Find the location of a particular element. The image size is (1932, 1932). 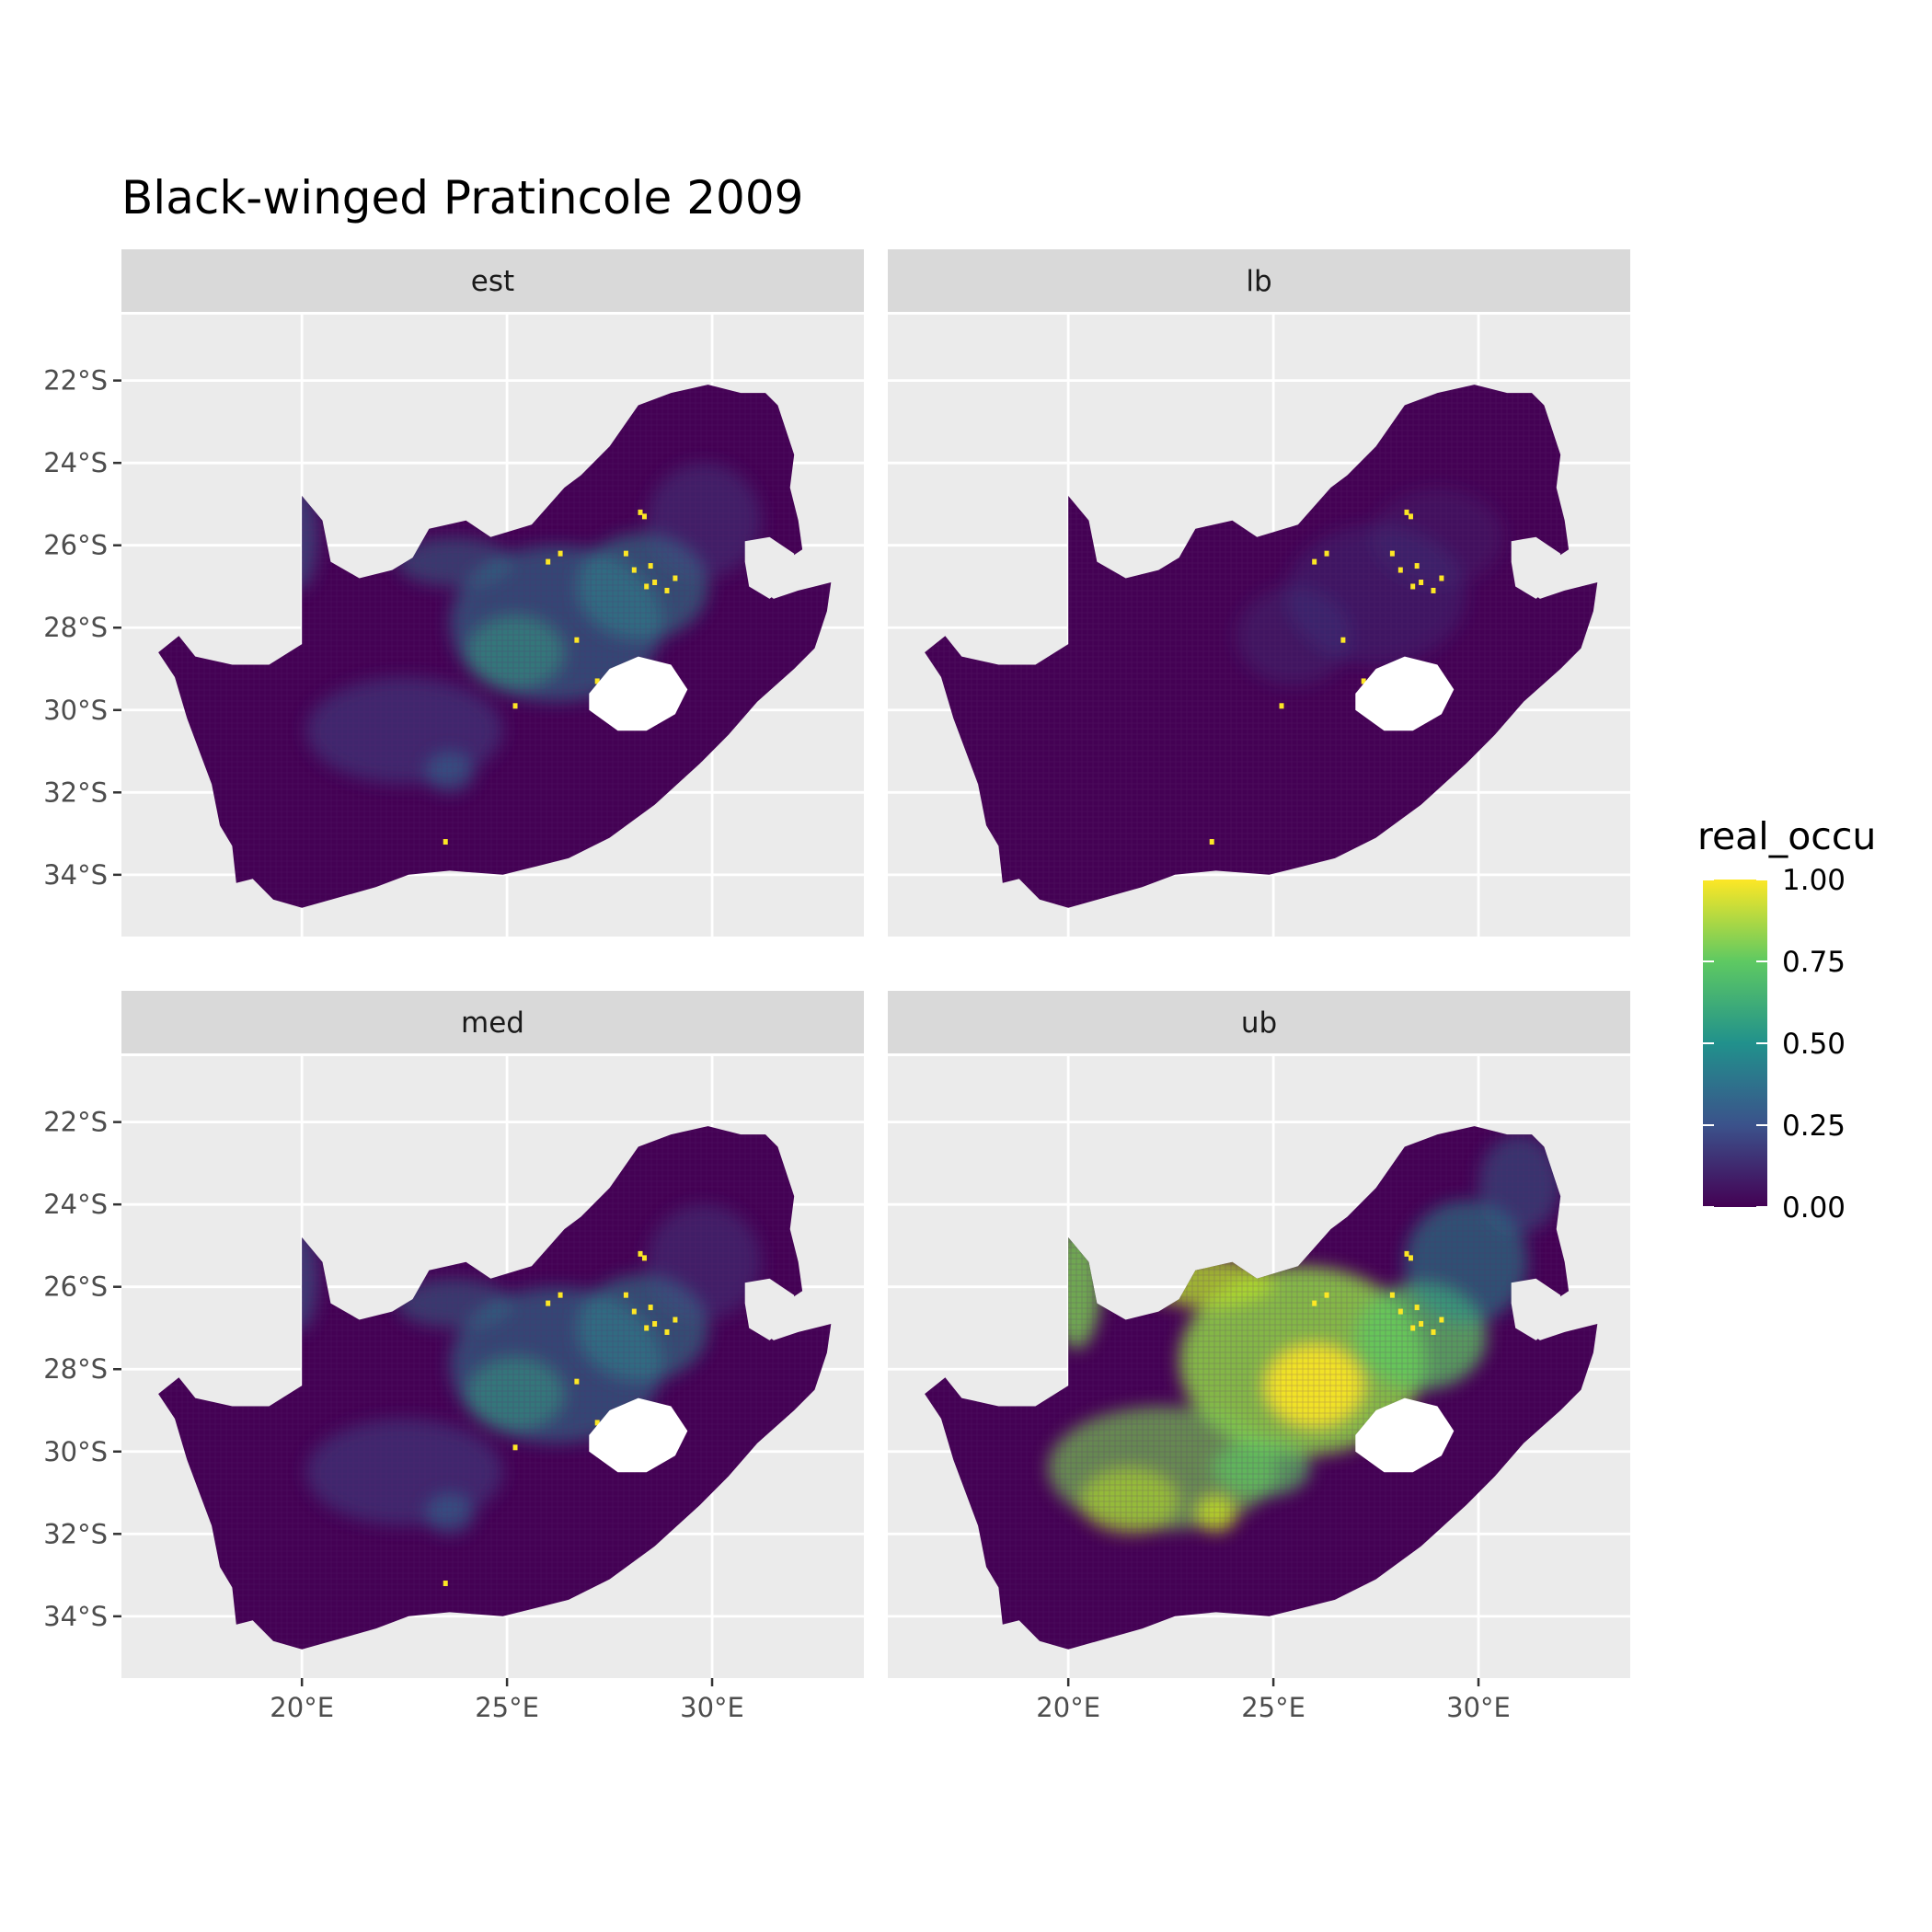

x-tick-label: 20°E is located at coordinates (1068, 1707).